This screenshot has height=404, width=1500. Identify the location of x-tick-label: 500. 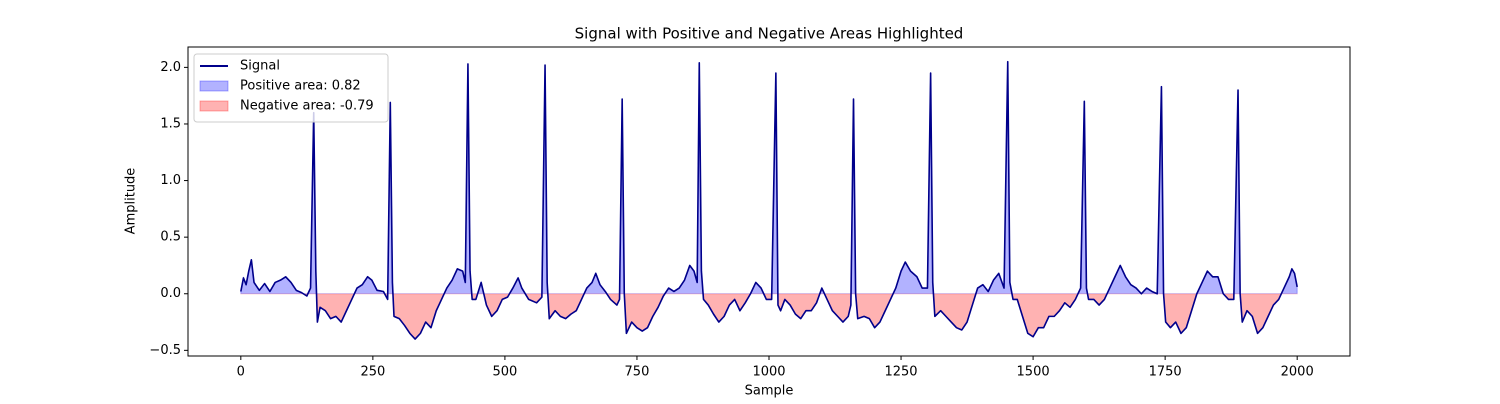
(504, 372).